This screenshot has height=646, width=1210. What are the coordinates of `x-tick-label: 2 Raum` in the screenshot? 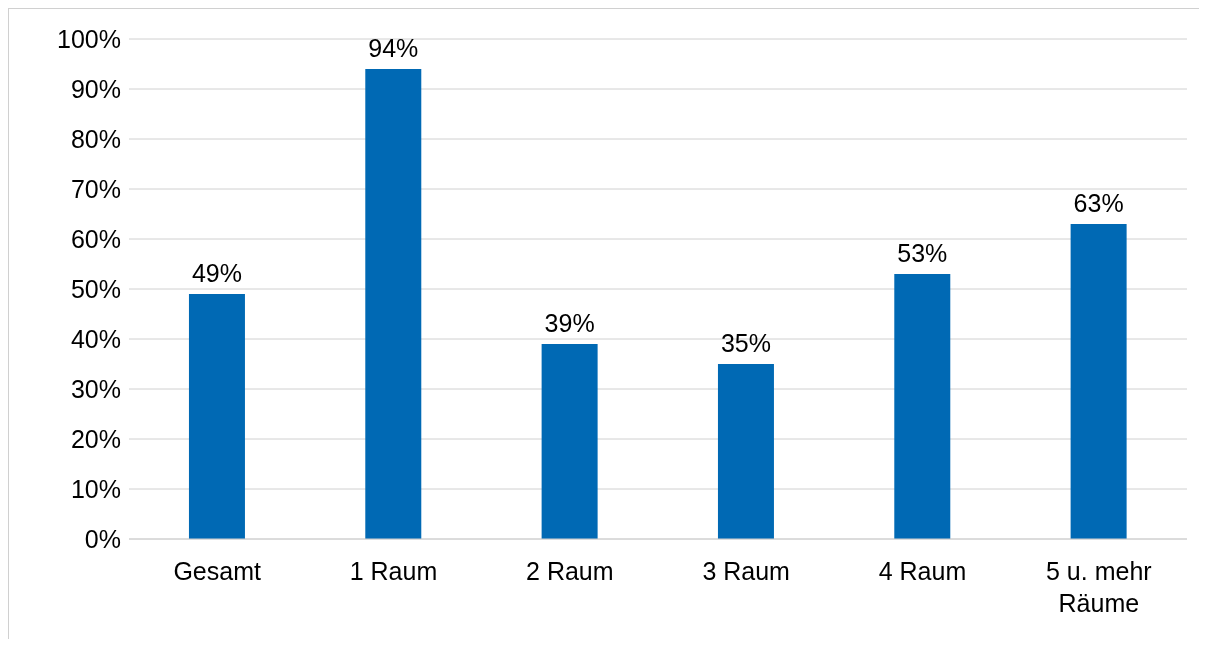 It's located at (570, 570).